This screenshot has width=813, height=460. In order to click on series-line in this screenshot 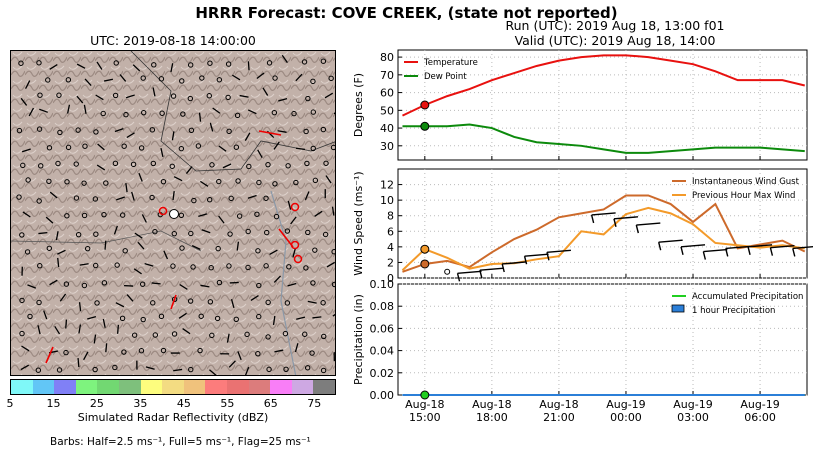, I will do `click(603, 85)`.